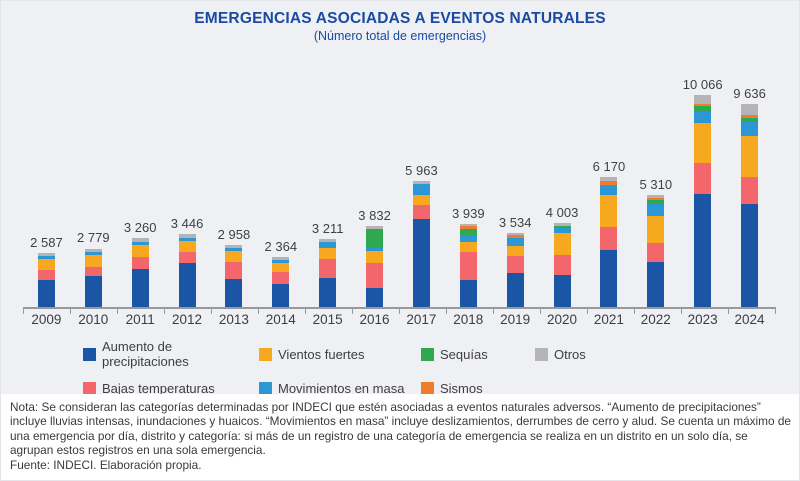  What do you see at coordinates (703, 201) in the screenshot?
I see `stacked-bar-2023` at bounding box center [703, 201].